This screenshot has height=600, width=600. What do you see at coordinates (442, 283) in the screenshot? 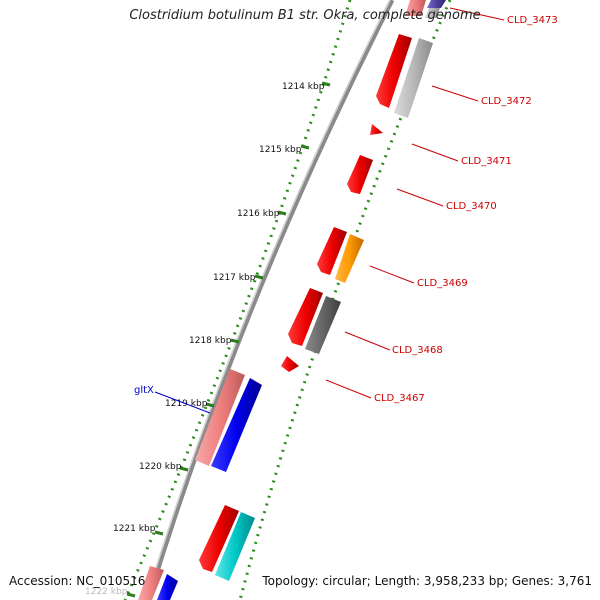
I see `gene-label-cld-3469: CLD_3469` at bounding box center [442, 283].